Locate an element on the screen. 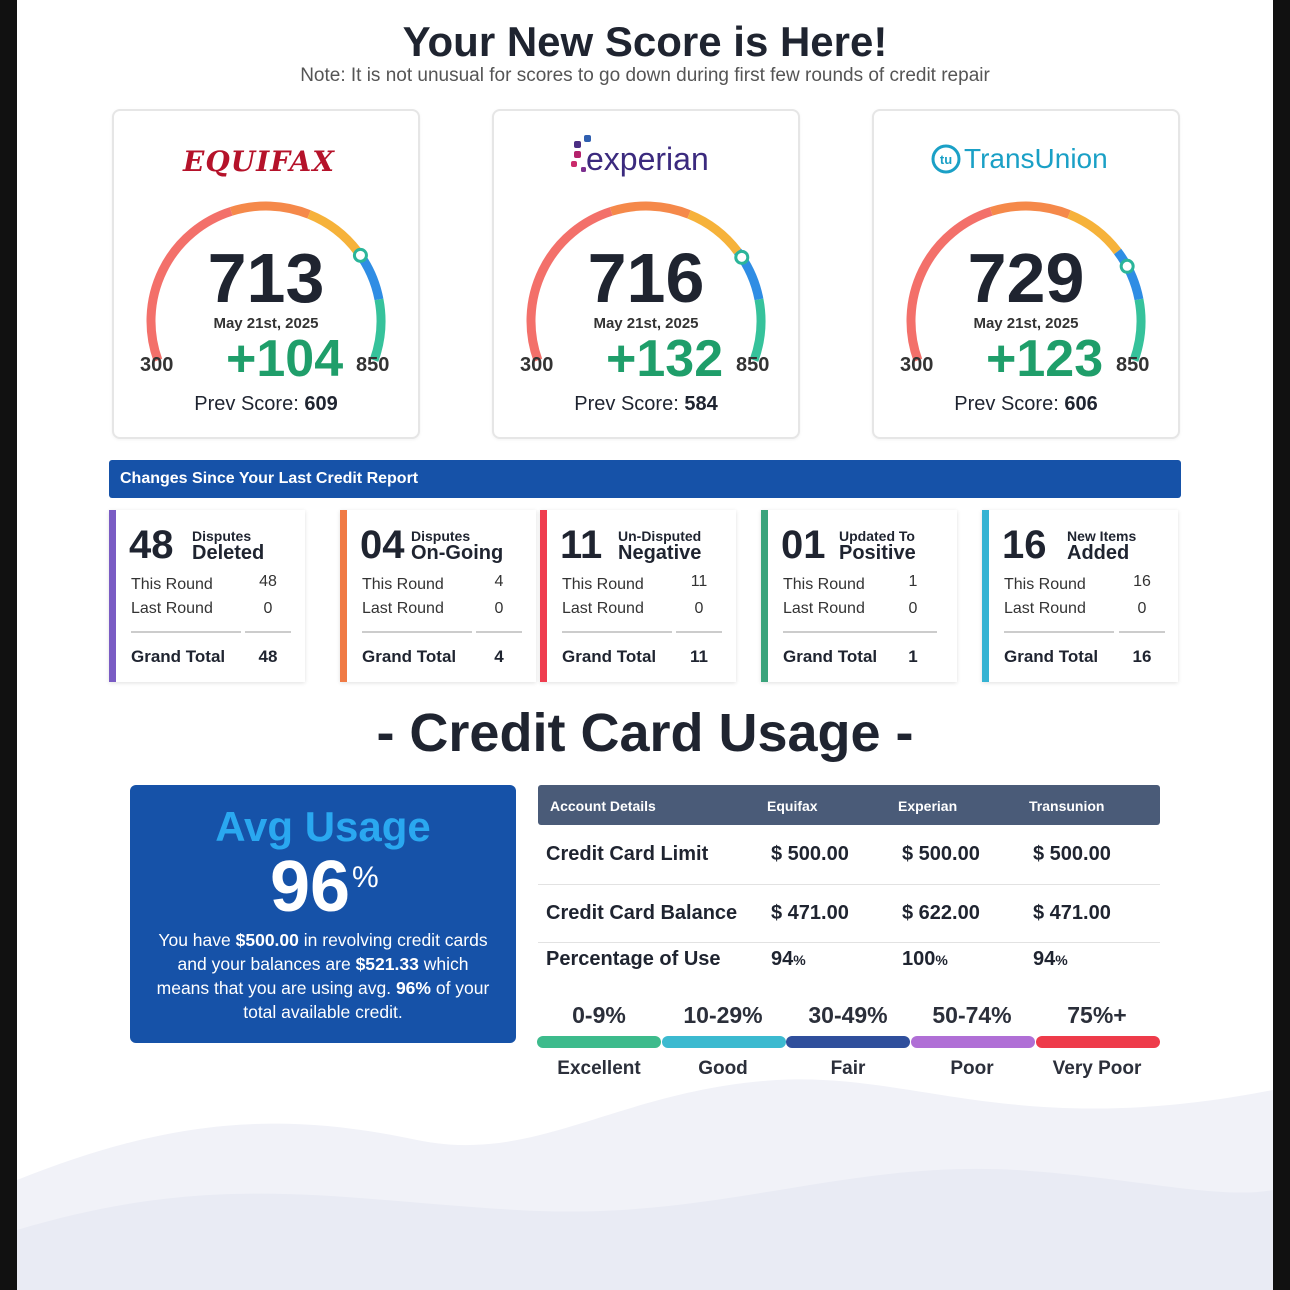 The height and width of the screenshot is (1290, 1290). scale-range-poor: 50-74% is located at coordinates (972, 1015).